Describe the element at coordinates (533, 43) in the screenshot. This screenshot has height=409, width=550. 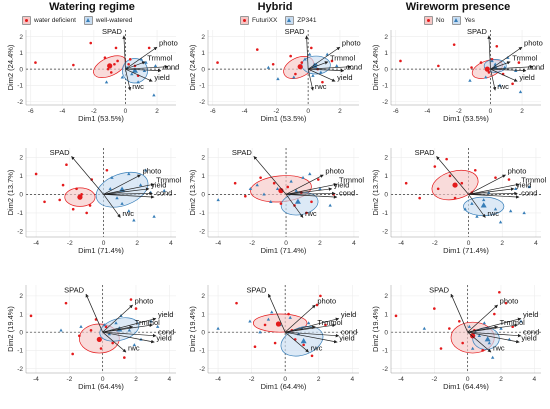
I see `variable-label: photo` at that location.